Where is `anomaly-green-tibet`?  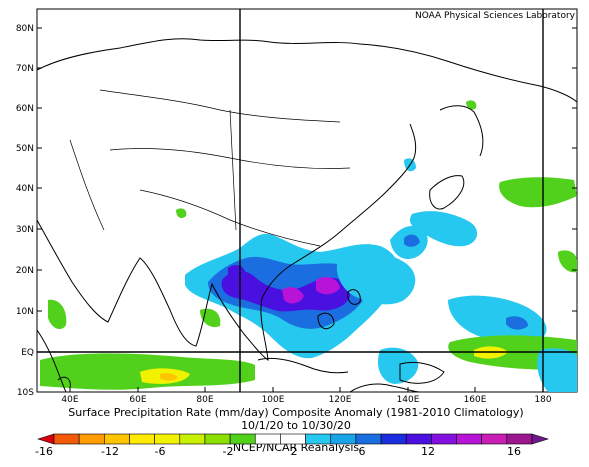
anomaly-green-tibet is located at coordinates (181, 213).